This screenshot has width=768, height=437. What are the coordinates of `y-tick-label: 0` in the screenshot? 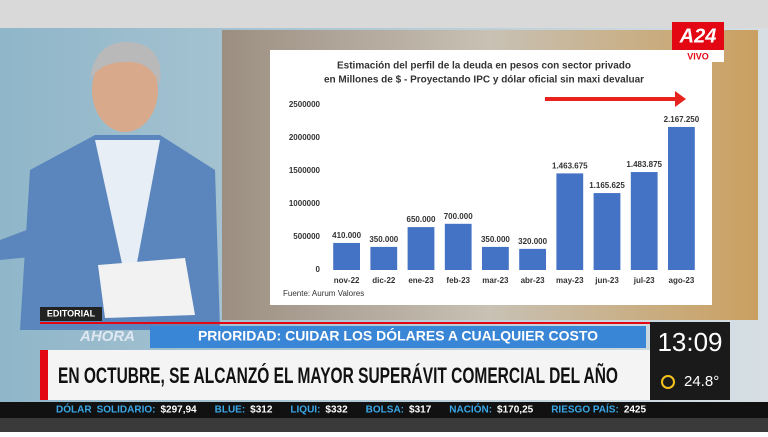 It's located at (318, 269).